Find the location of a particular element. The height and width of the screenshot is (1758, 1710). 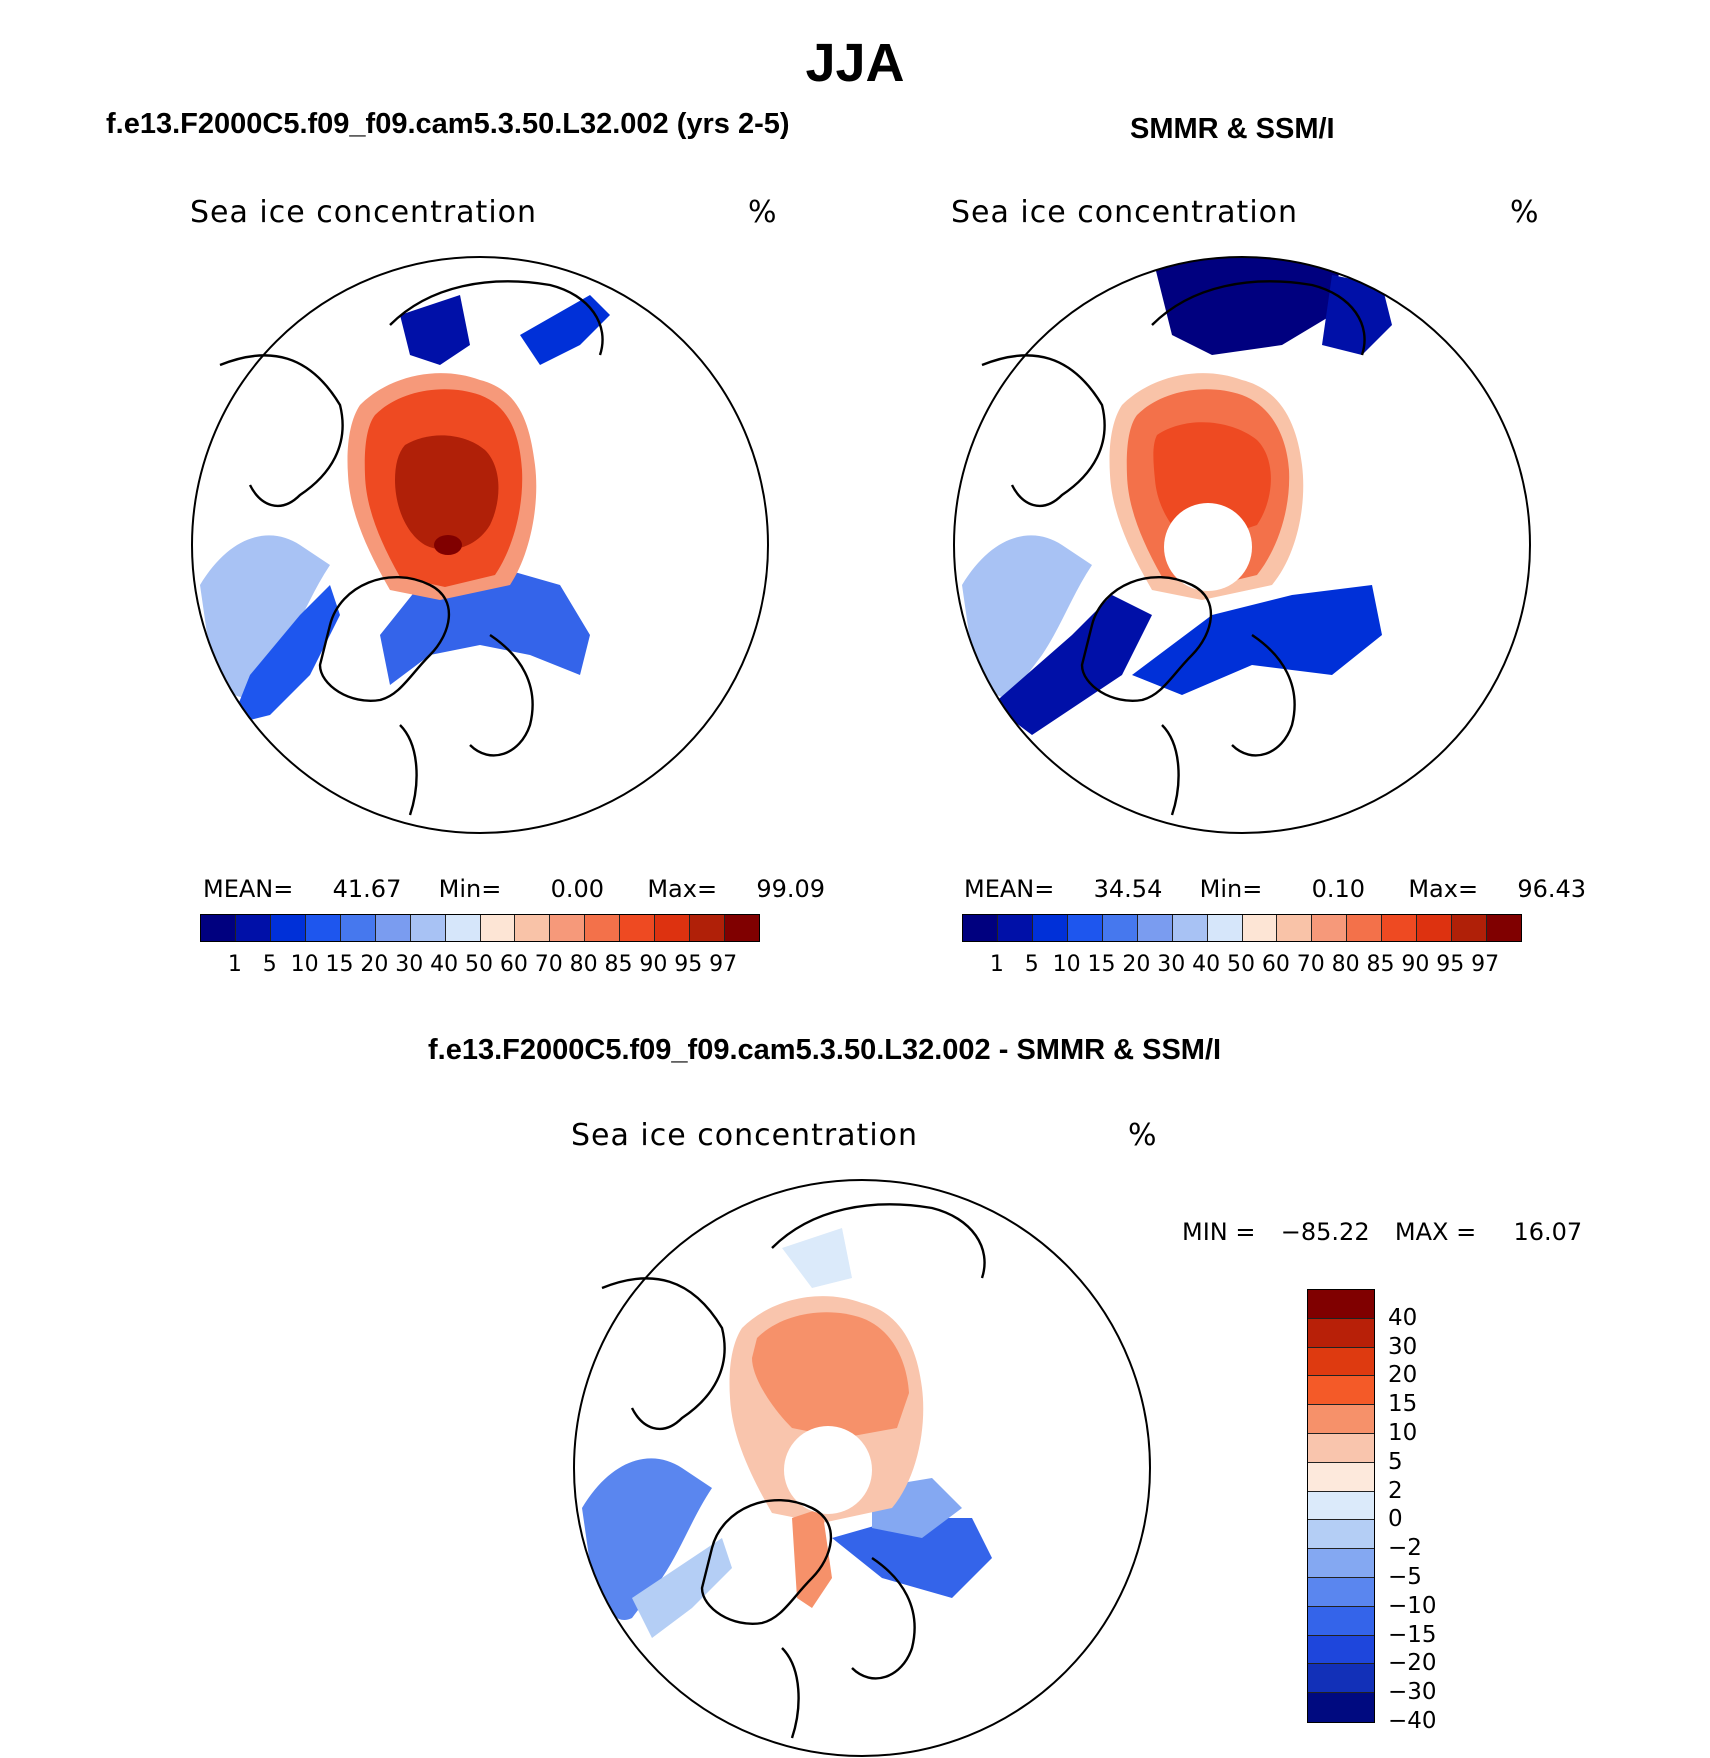

model-polar-map is located at coordinates (480, 545).